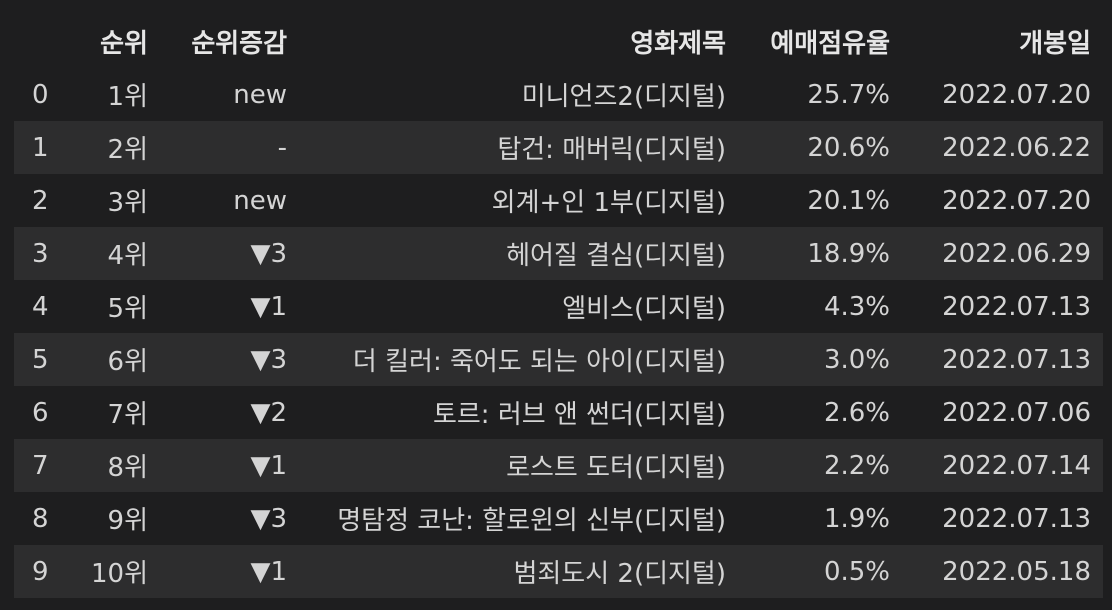 The height and width of the screenshot is (610, 1112). Describe the element at coordinates (830, 43) in the screenshot. I see `header-booking-share: 예매점유율` at that location.